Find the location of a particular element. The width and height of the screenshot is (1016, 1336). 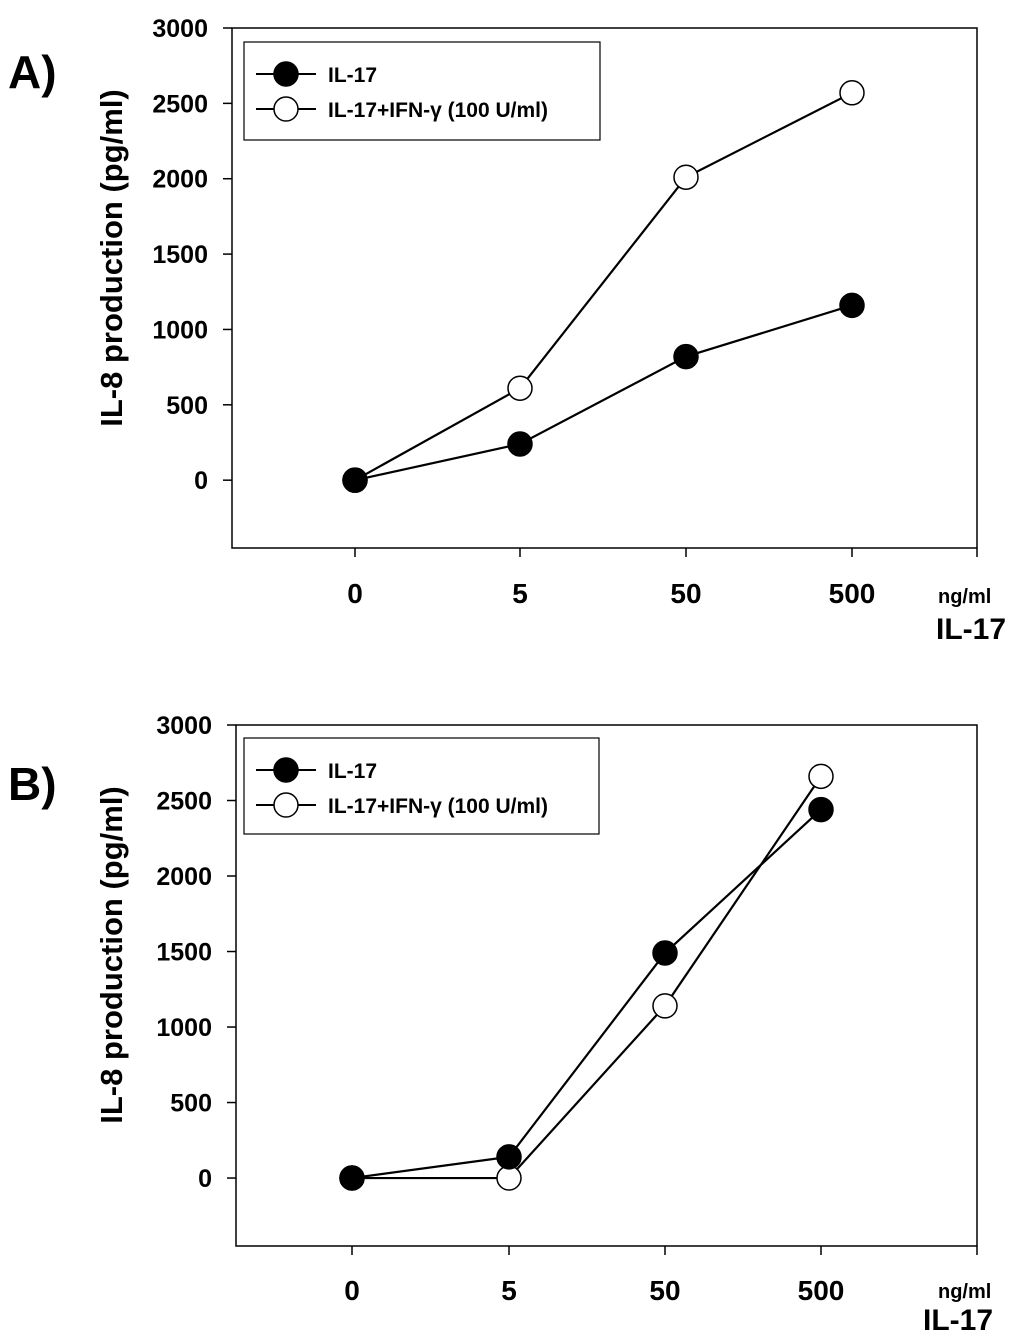

panel-label: A) is located at coordinates (32, 72).